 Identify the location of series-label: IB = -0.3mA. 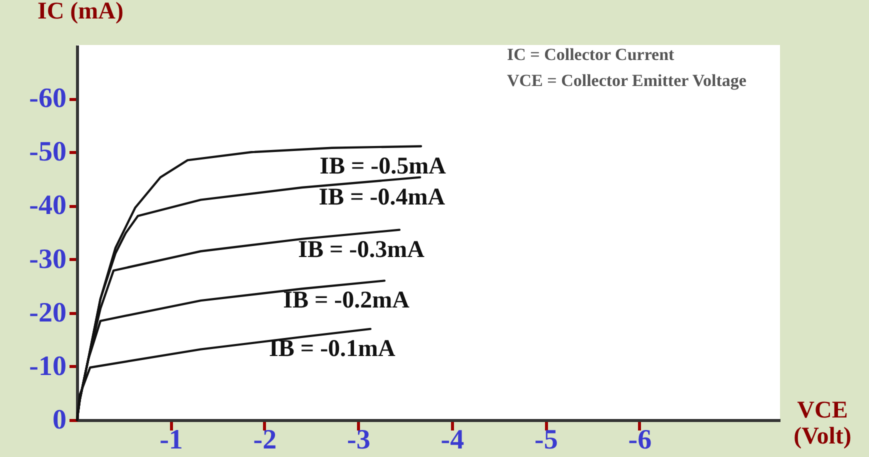
(362, 249).